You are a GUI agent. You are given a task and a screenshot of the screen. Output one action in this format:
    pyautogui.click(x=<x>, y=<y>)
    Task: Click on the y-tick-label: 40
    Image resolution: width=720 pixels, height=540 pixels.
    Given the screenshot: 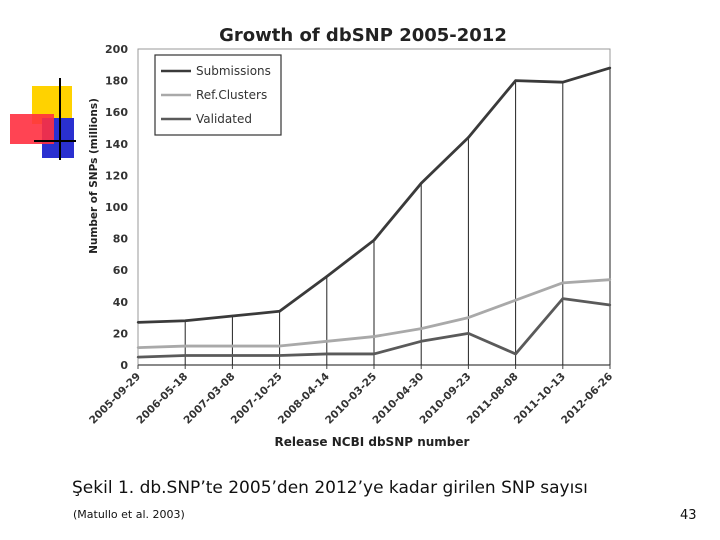 What is the action you would take?
    pyautogui.click(x=121, y=302)
    